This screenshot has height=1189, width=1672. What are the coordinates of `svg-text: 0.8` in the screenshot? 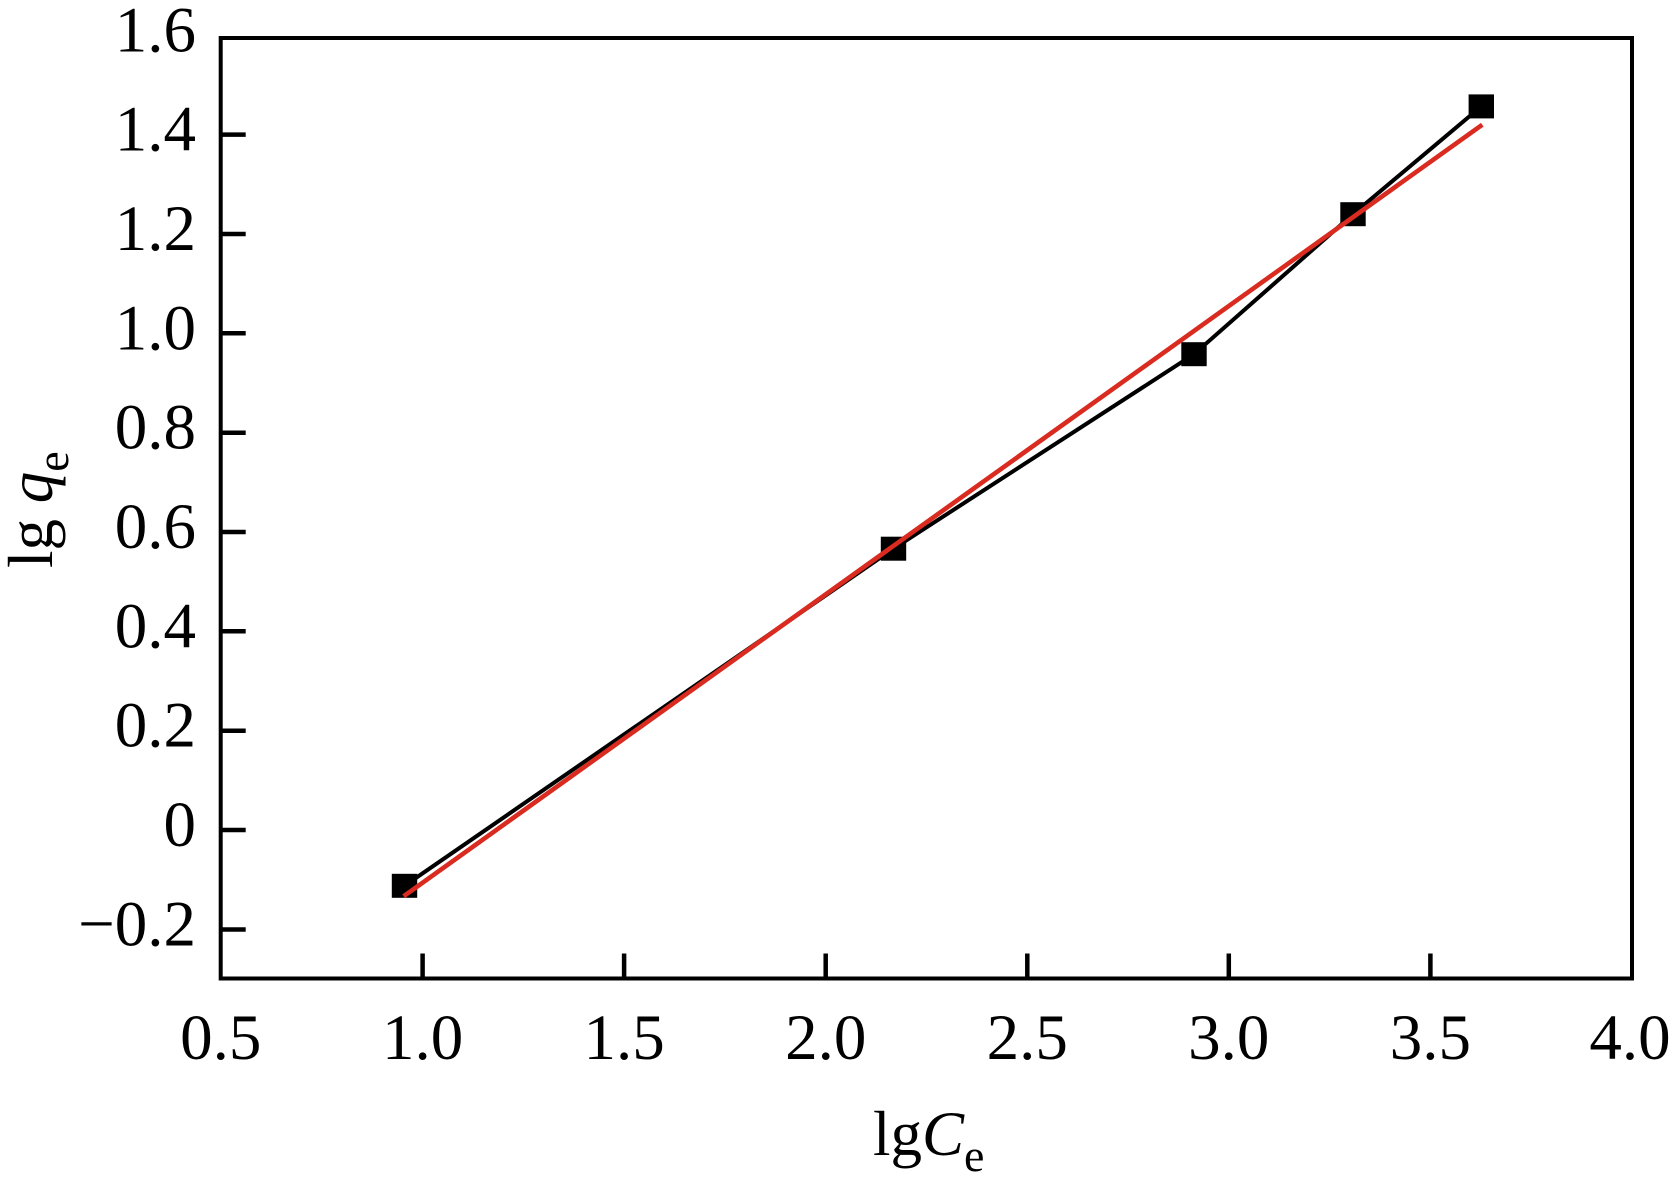 It's located at (155, 428).